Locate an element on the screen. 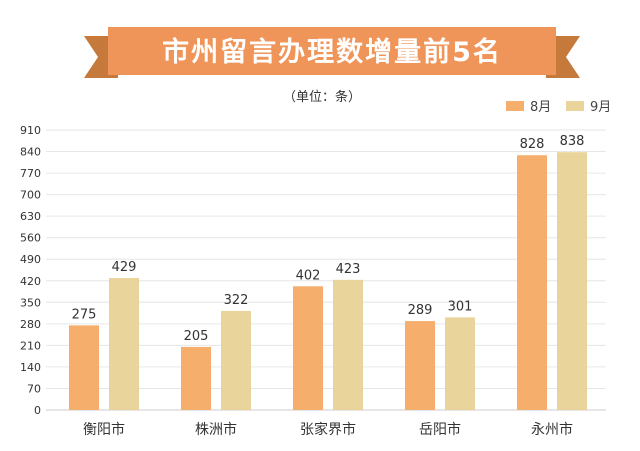  bar-value-label: 301 is located at coordinates (460, 306).